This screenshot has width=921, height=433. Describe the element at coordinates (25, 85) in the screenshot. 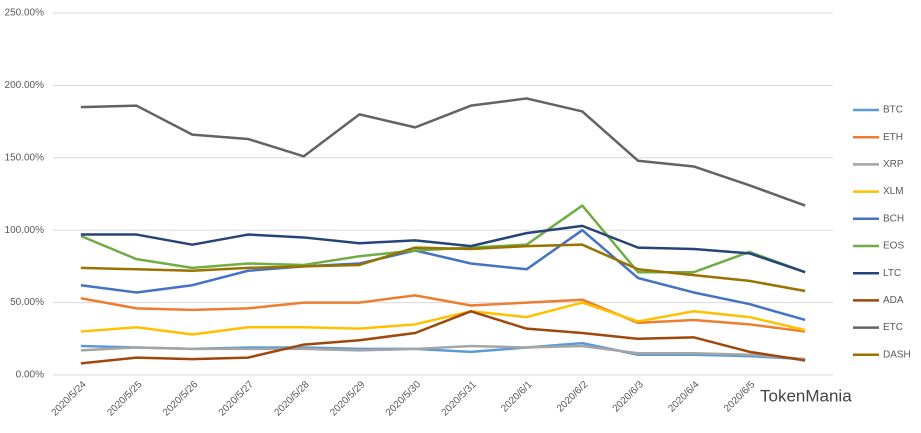

I see `y-tick-label: 200.00%` at that location.